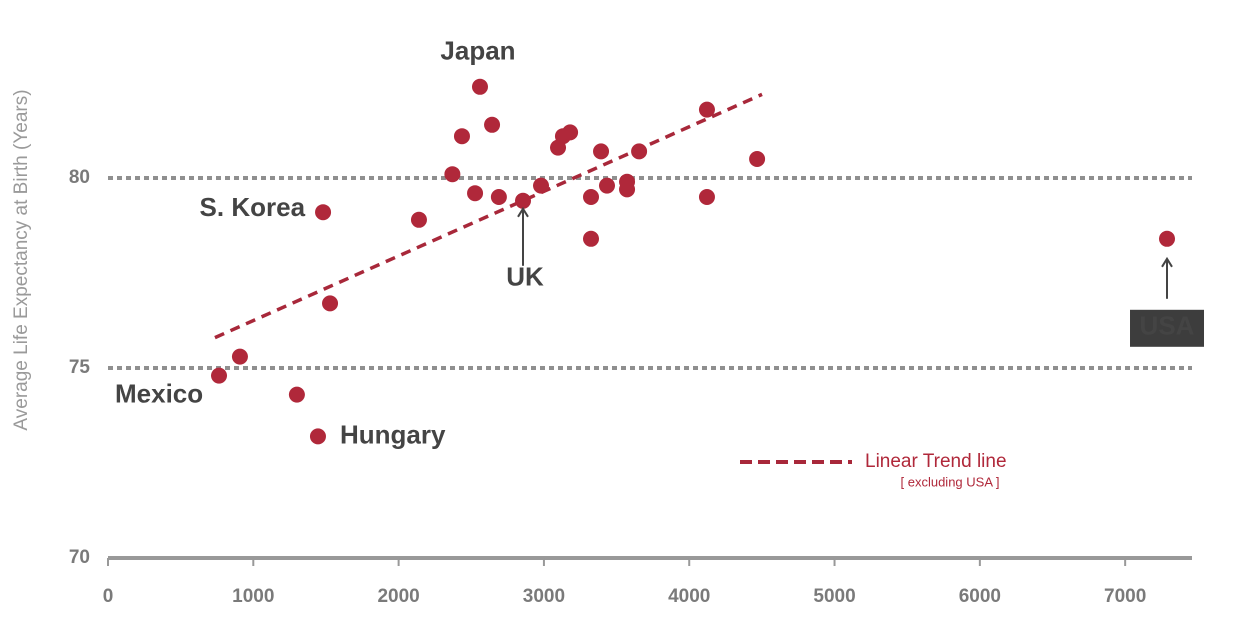 Image resolution: width=1252 pixels, height=626 pixels. Describe the element at coordinates (525, 277) in the screenshot. I see `annotation: UK` at that location.